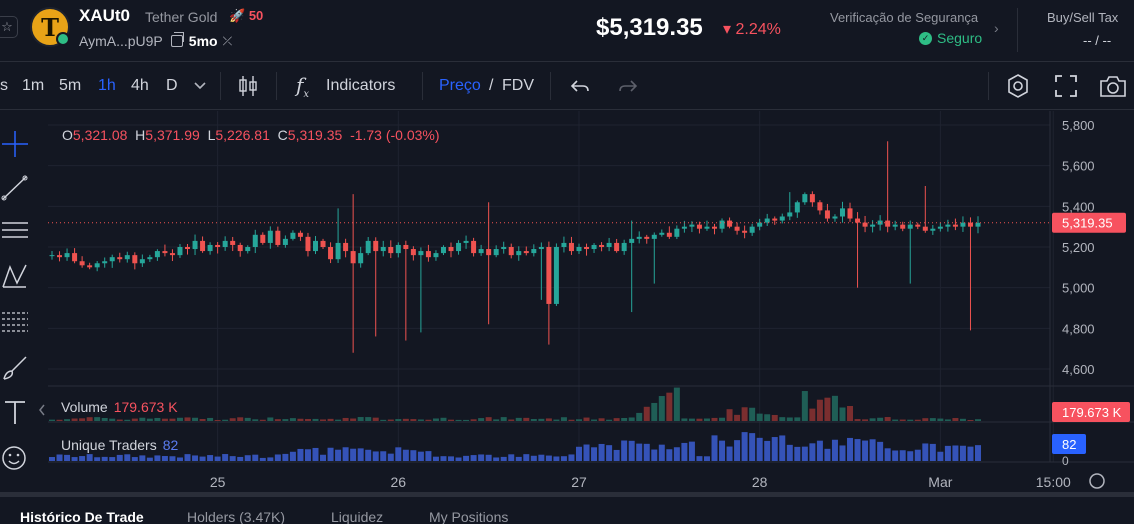 Image resolution: width=1134 pixels, height=524 pixels. I want to click on price-toggle: Preço, so click(460, 85).